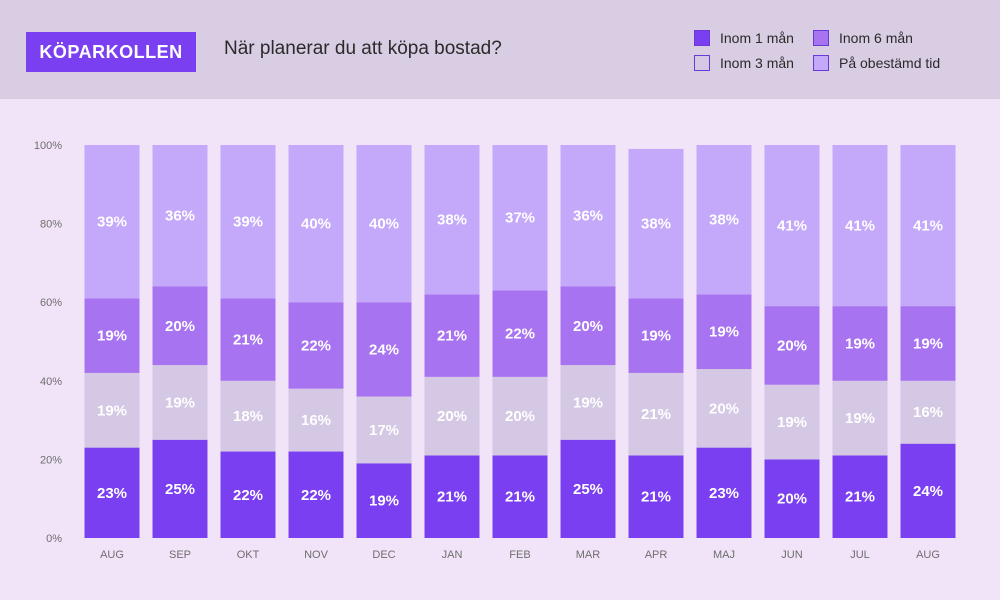 The height and width of the screenshot is (600, 1000). I want to click on legend-swatch-obestamd, so click(821, 63).